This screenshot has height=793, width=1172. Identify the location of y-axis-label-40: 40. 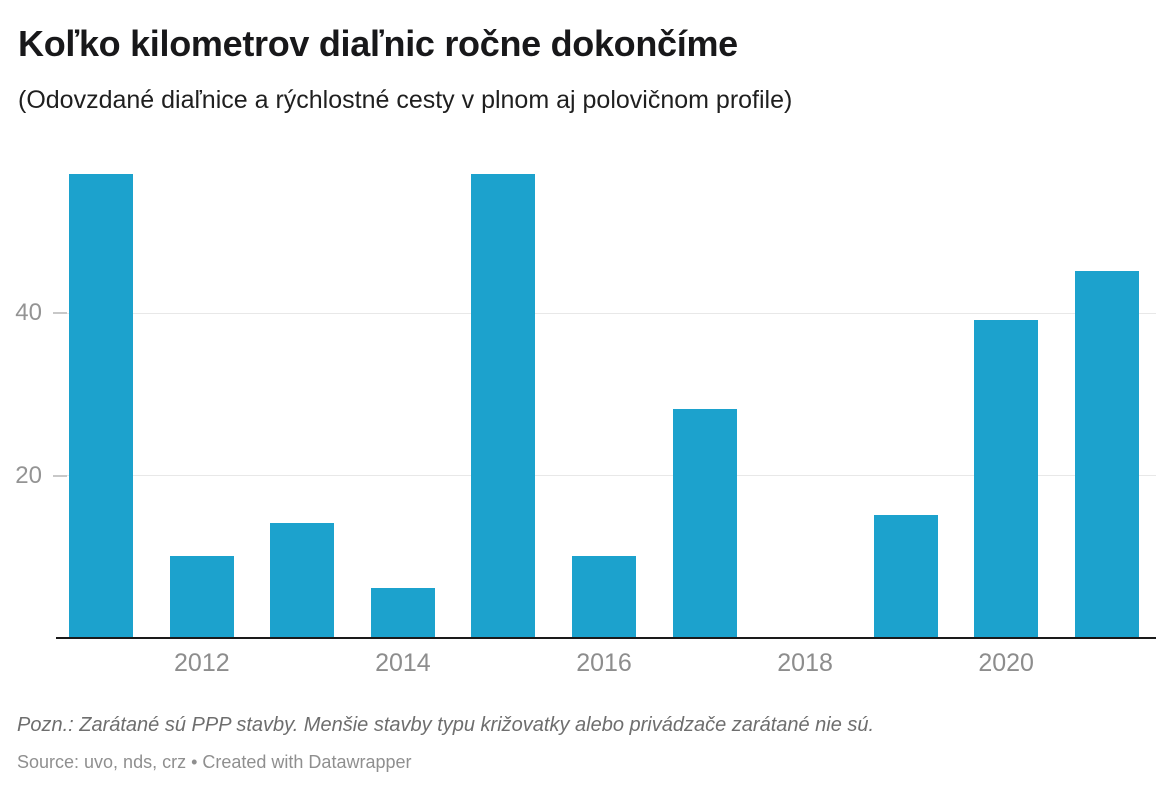
(28, 312).